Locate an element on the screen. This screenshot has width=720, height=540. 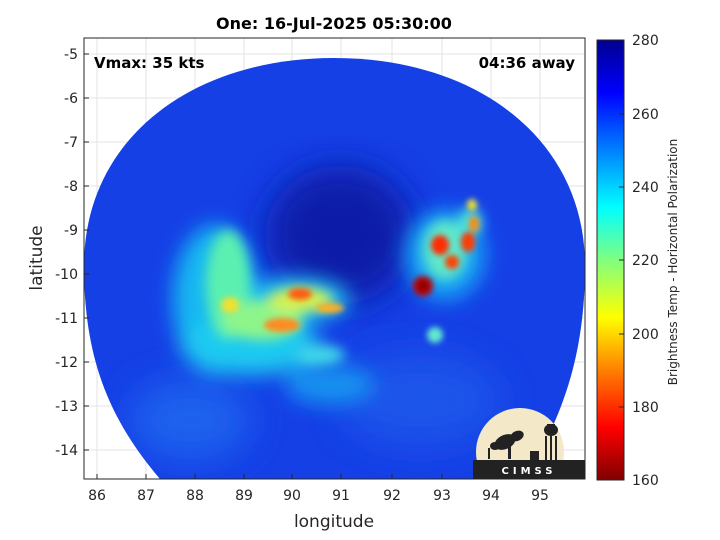
vmax-label: Vmax: 35 kts is located at coordinates (149, 63).